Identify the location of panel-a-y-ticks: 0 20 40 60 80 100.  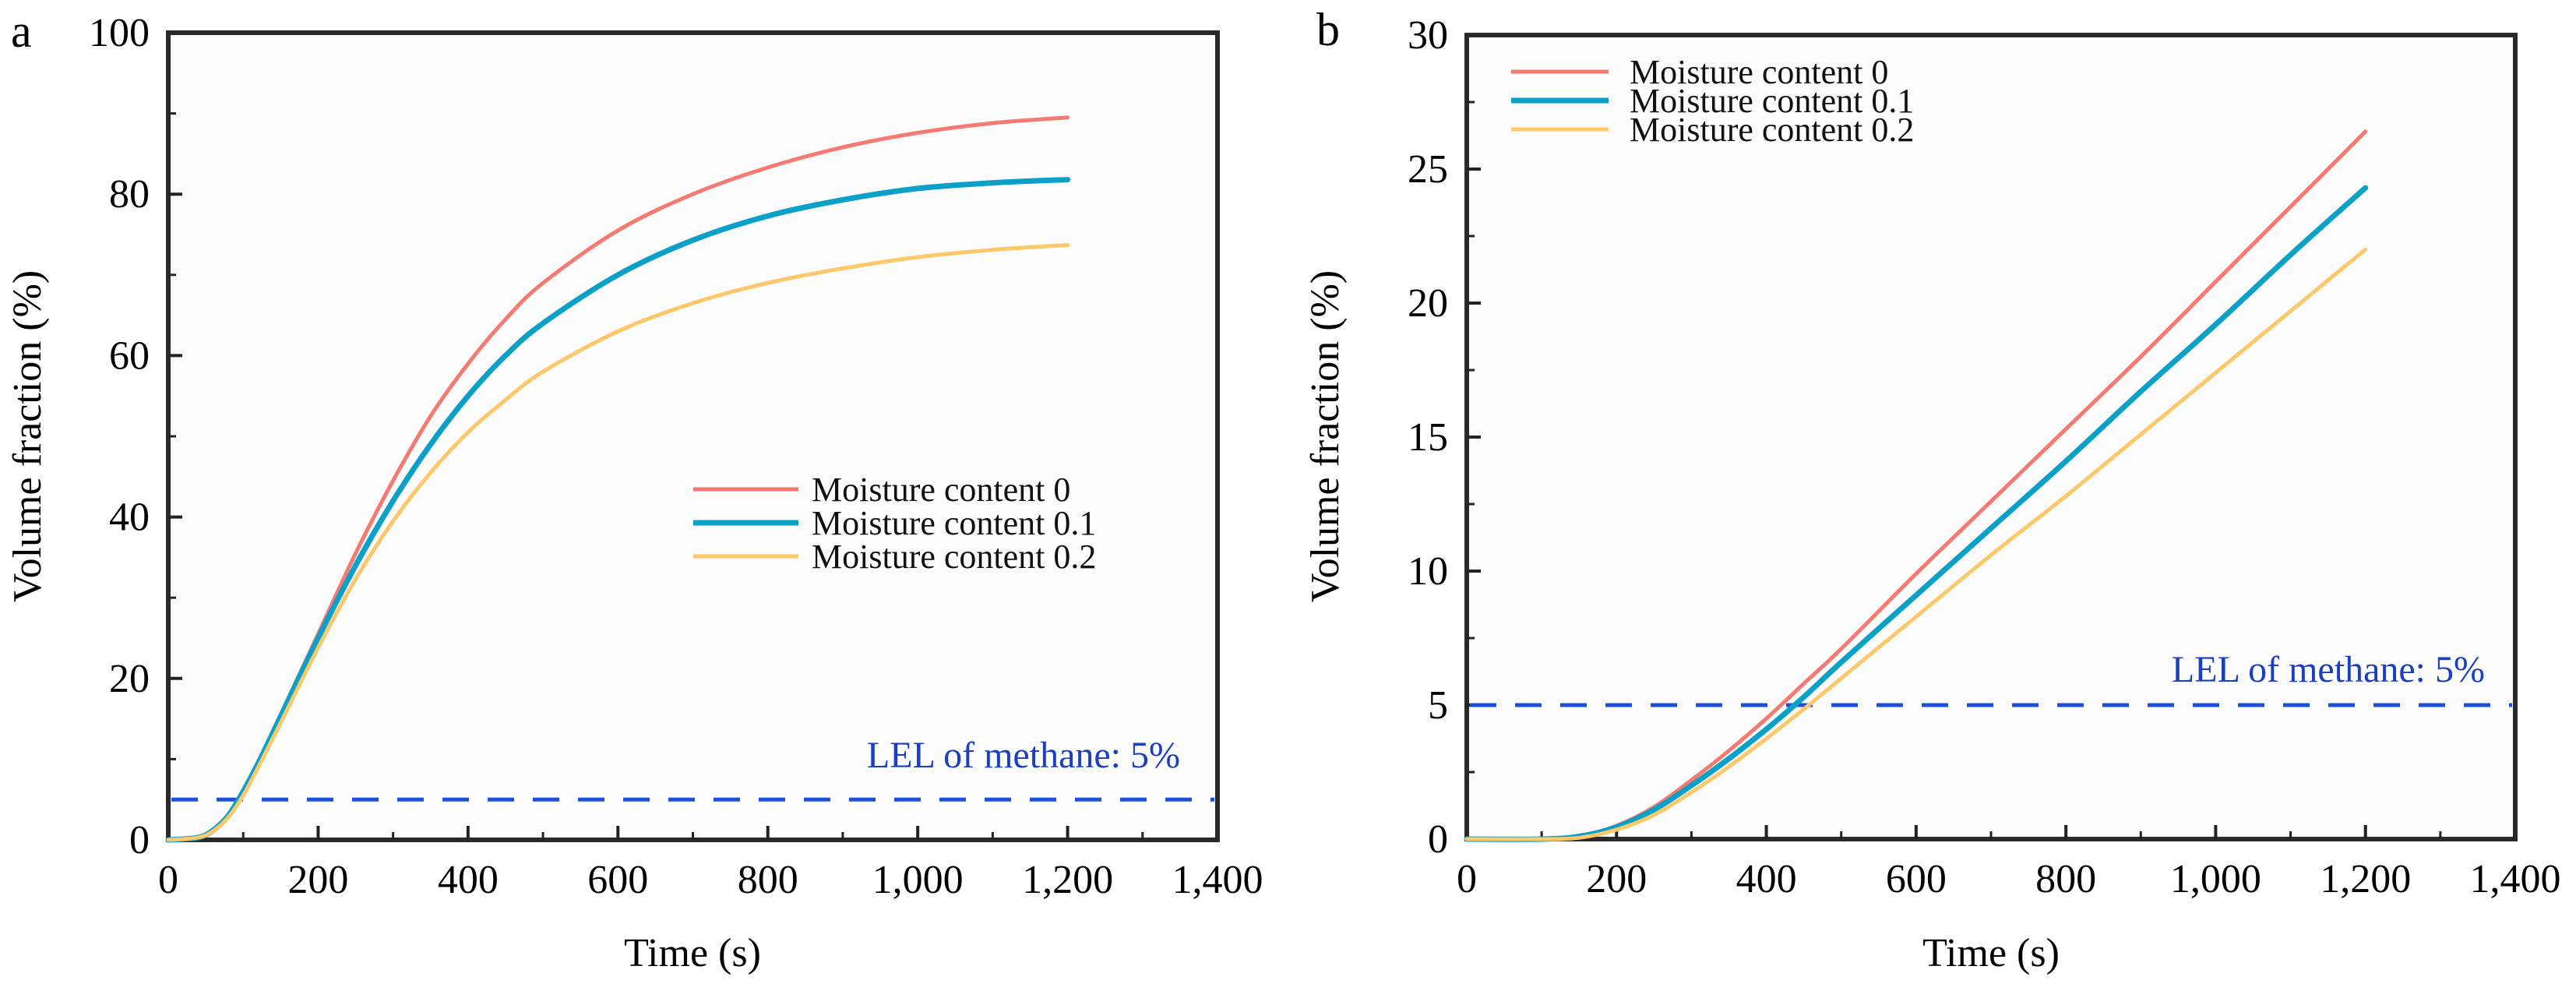
(136, 436).